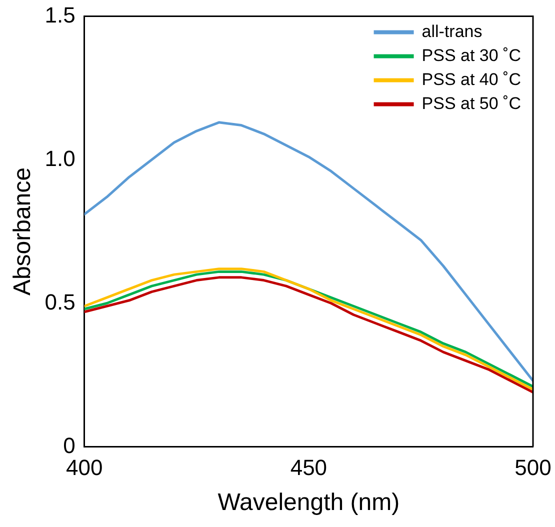  Describe the element at coordinates (472, 103) in the screenshot. I see `legend-label: PSS at 50 ˚C` at that location.